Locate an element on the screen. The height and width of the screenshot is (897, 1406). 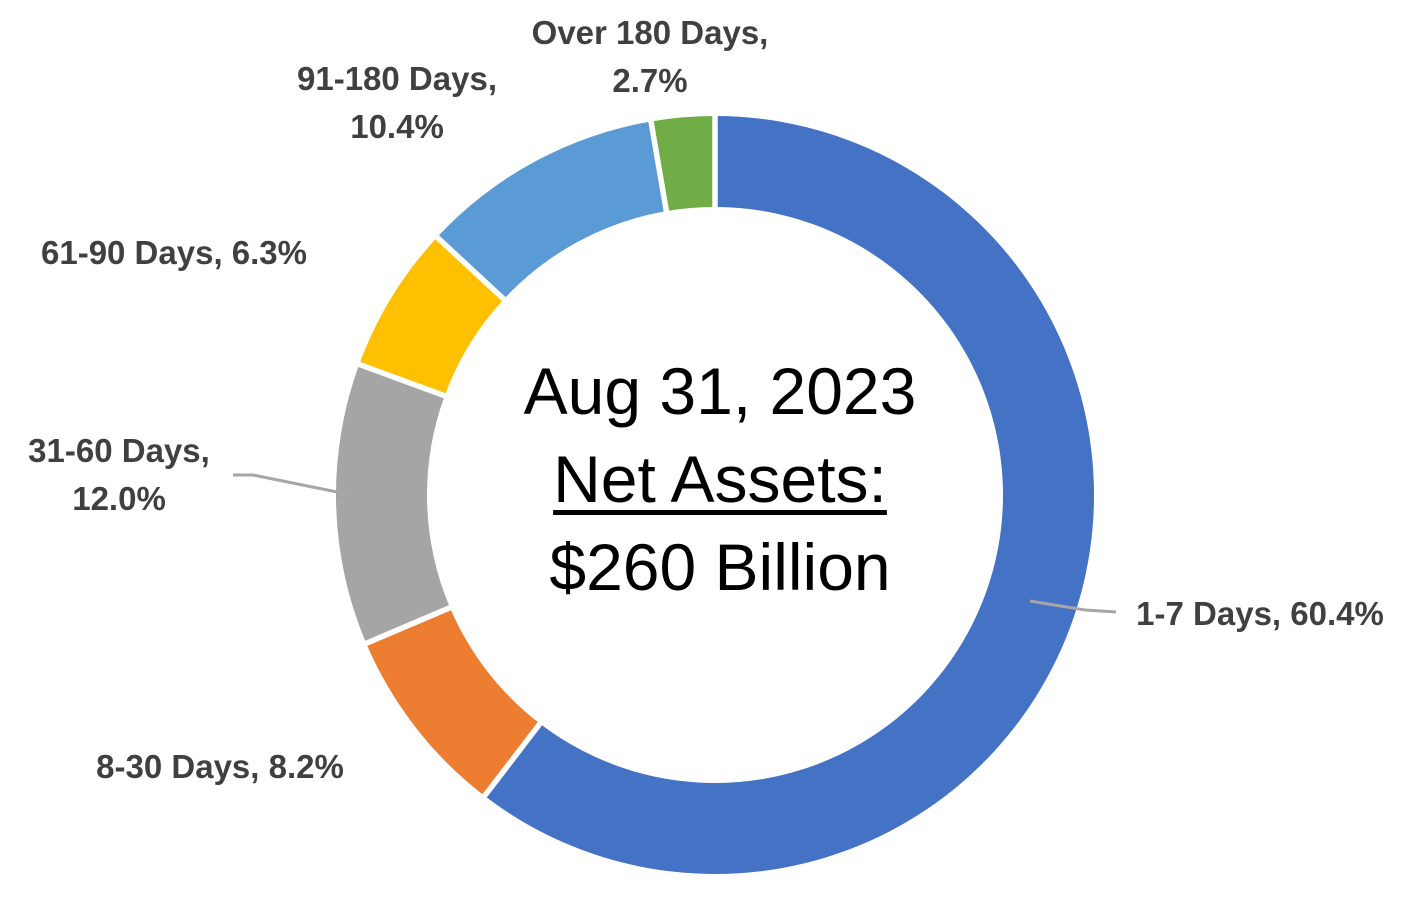
donut-slice-8-30-days is located at coordinates (453, 701).